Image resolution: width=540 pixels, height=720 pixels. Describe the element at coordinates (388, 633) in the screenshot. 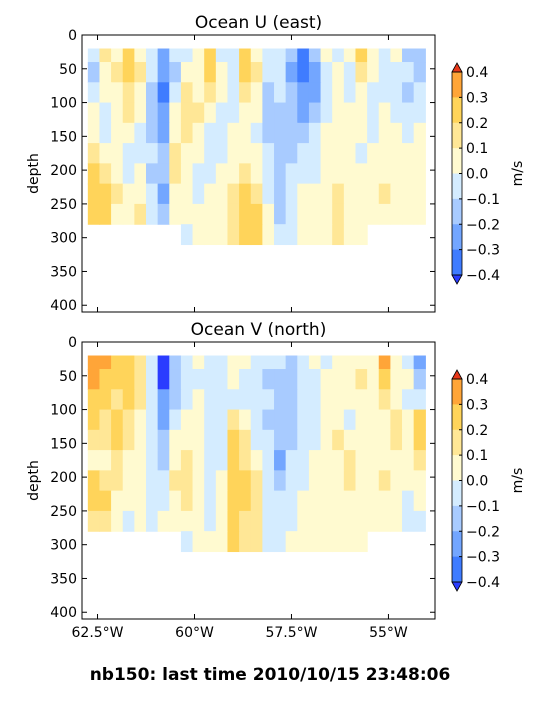

I see `x-tick-label: 55°W` at that location.